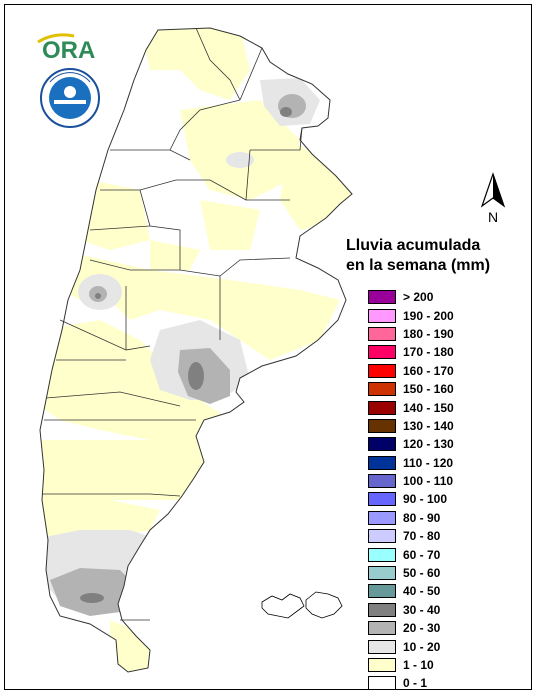  What do you see at coordinates (443, 628) in the screenshot?
I see `legend-item: 20 - 30` at bounding box center [443, 628].